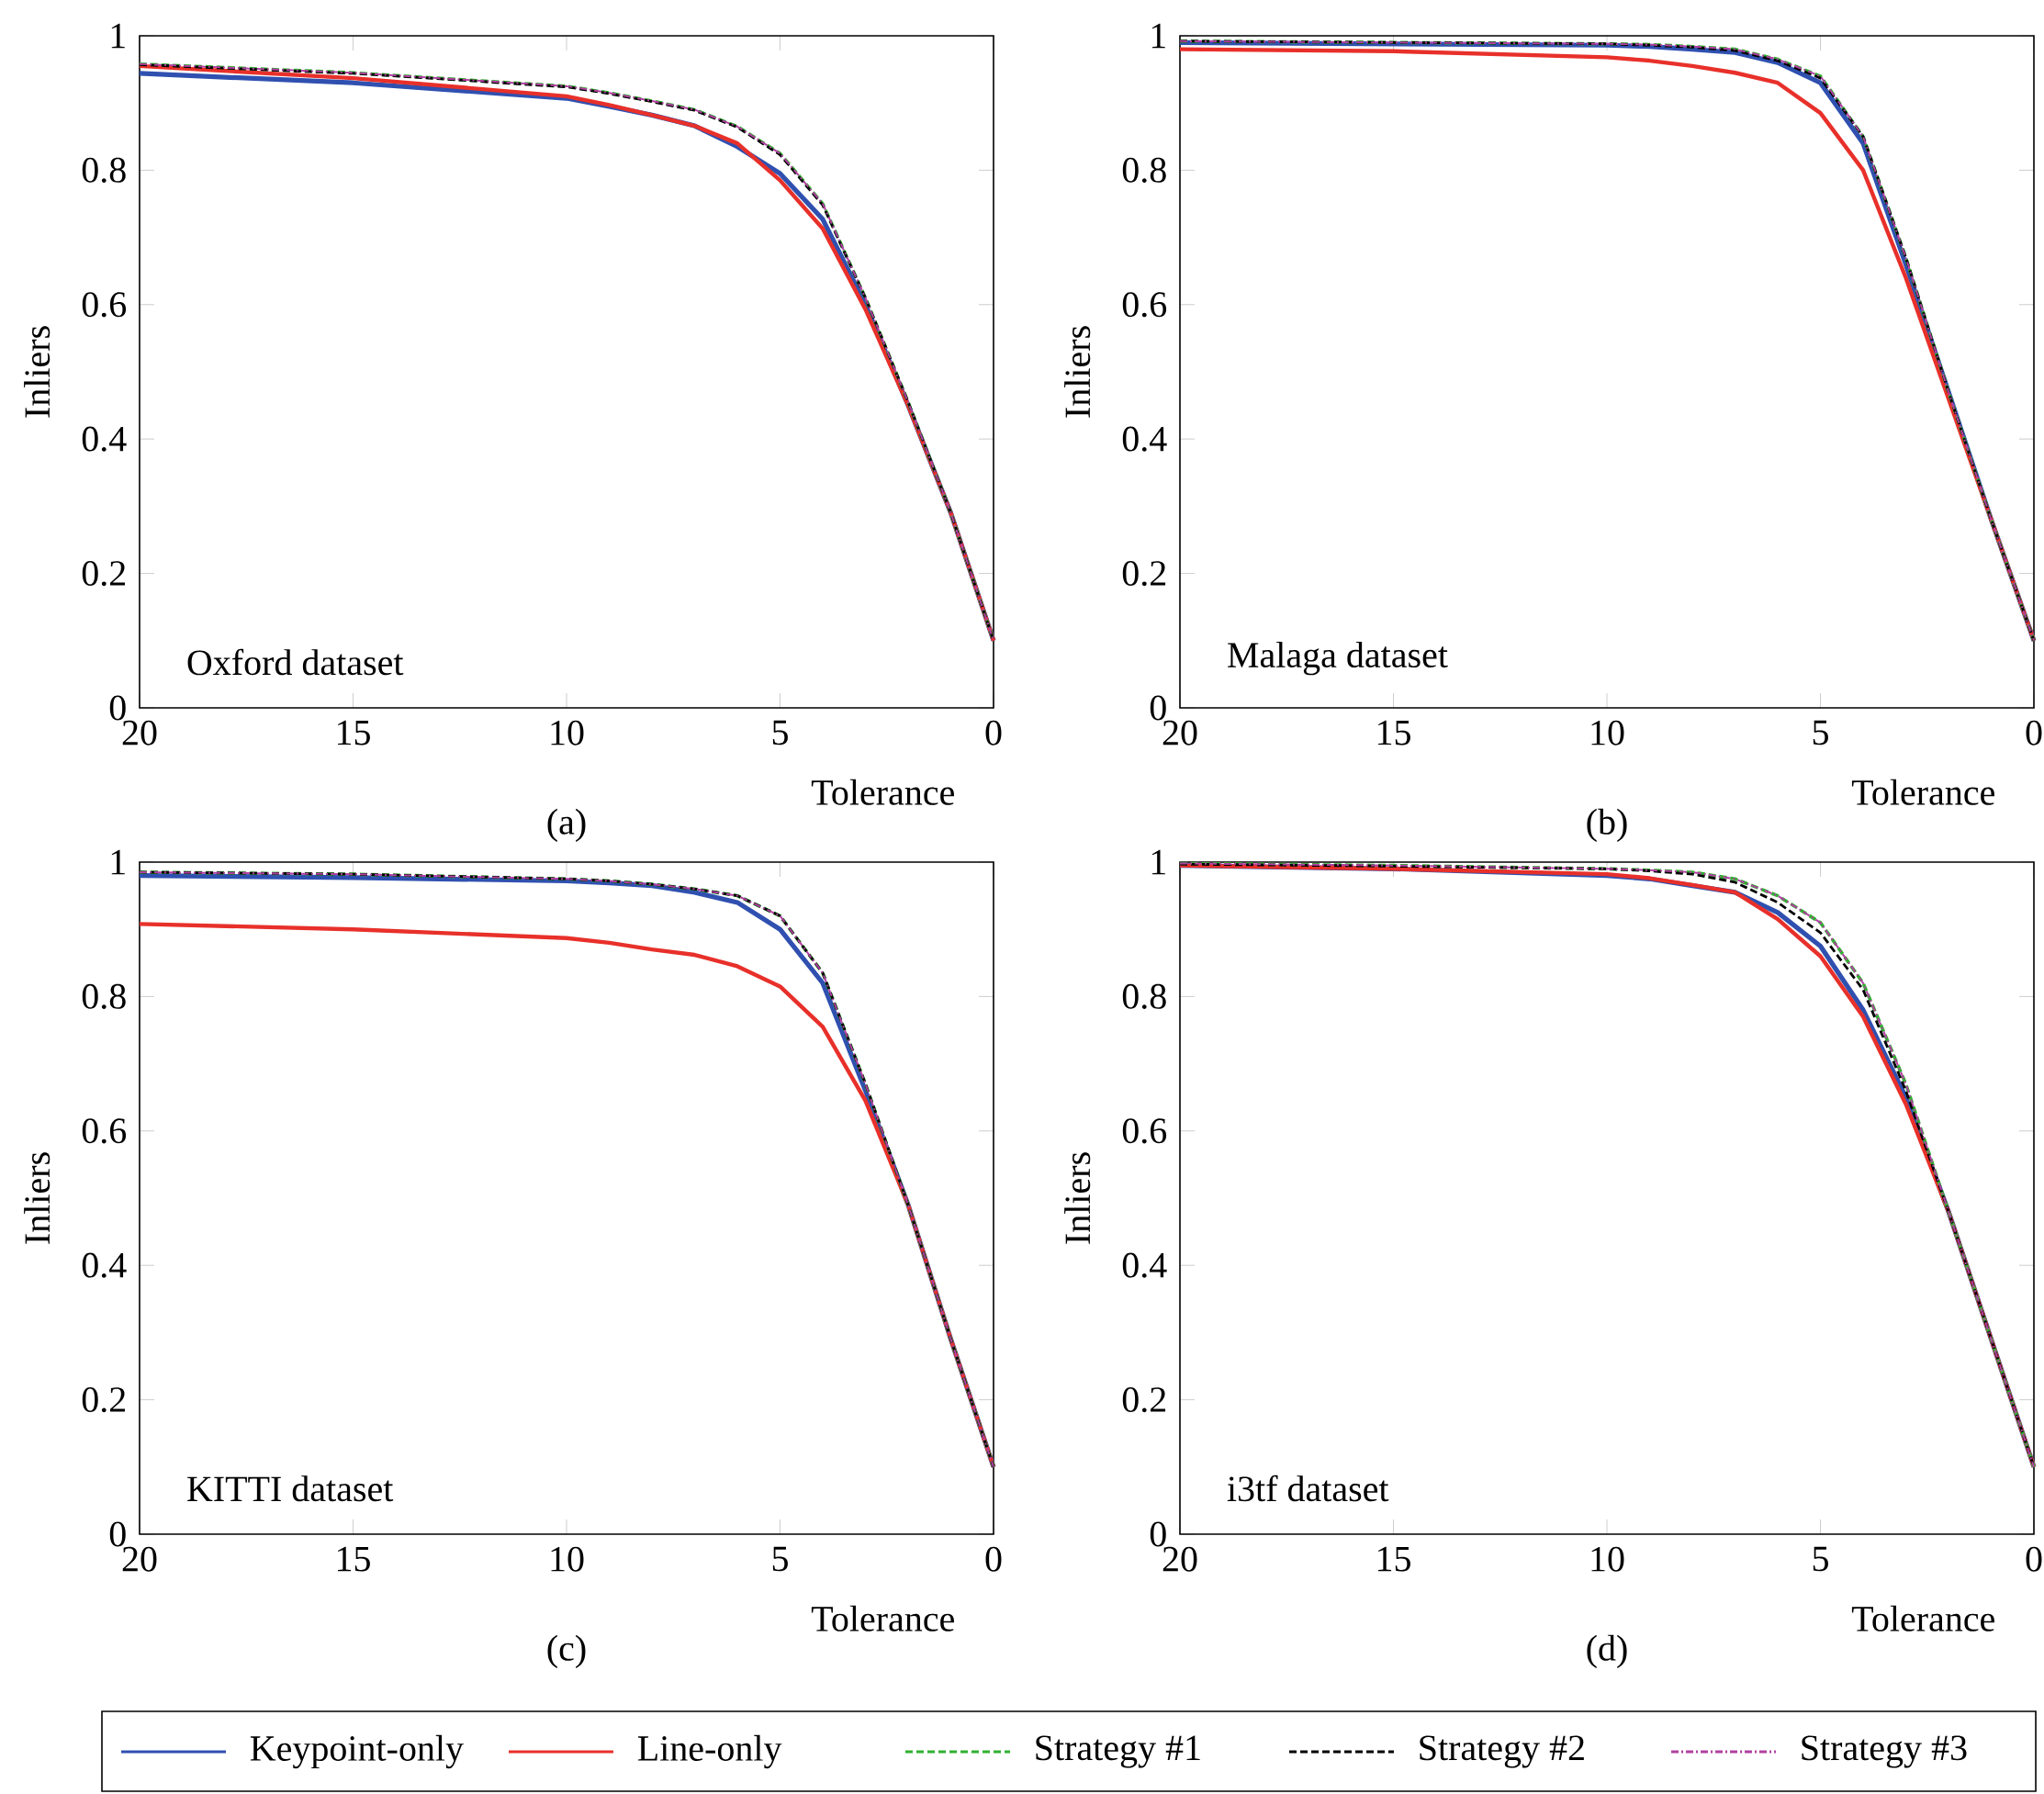 Image resolution: width=2044 pixels, height=1794 pixels. Describe the element at coordinates (1607, 1651) in the screenshot. I see `text: (d)` at that location.